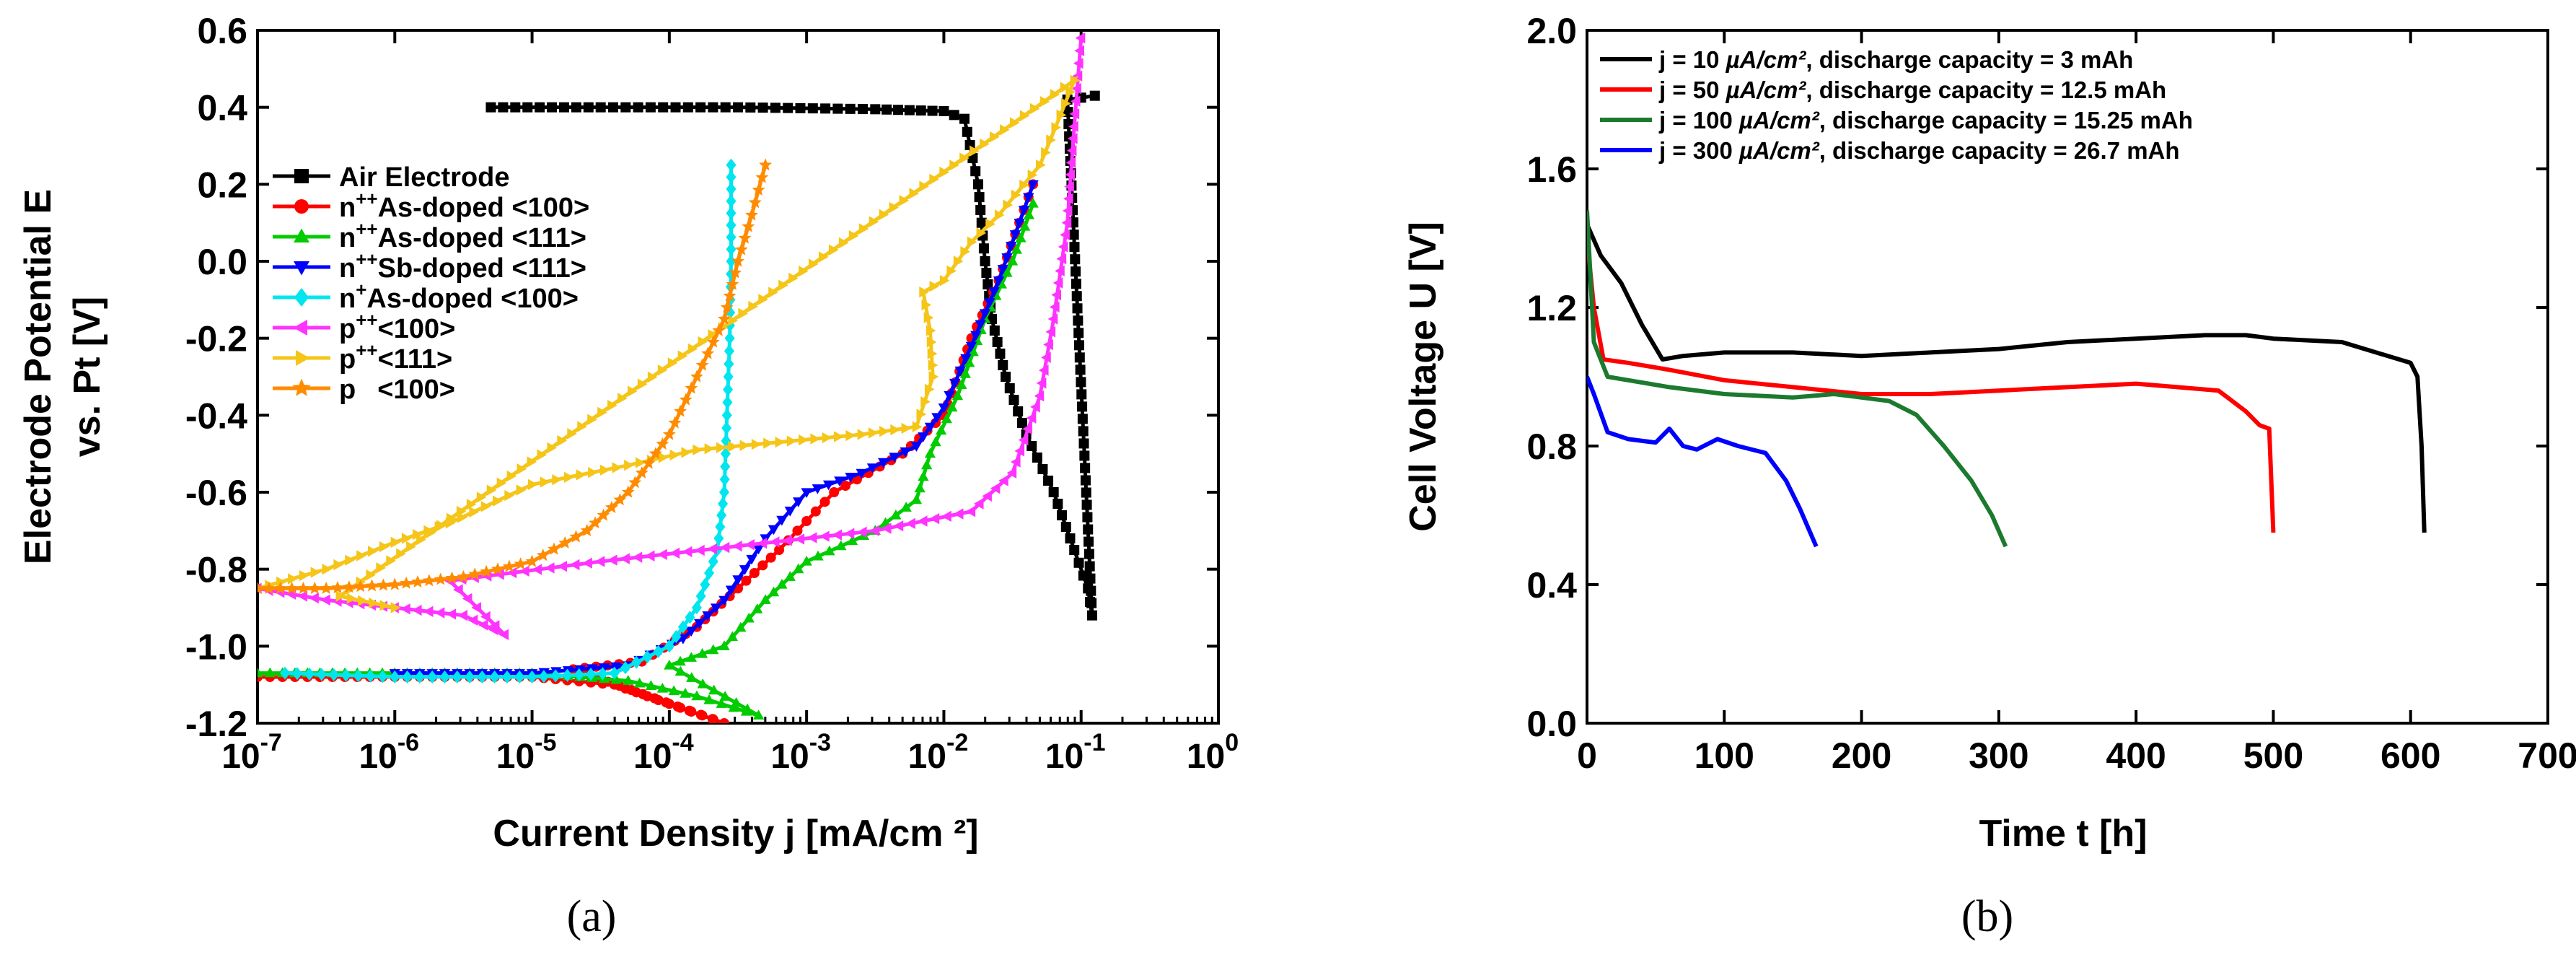  Describe the element at coordinates (663, 752) in the screenshot. I see `panel-a-x-tick-label: 10⁻⁴` at that location.